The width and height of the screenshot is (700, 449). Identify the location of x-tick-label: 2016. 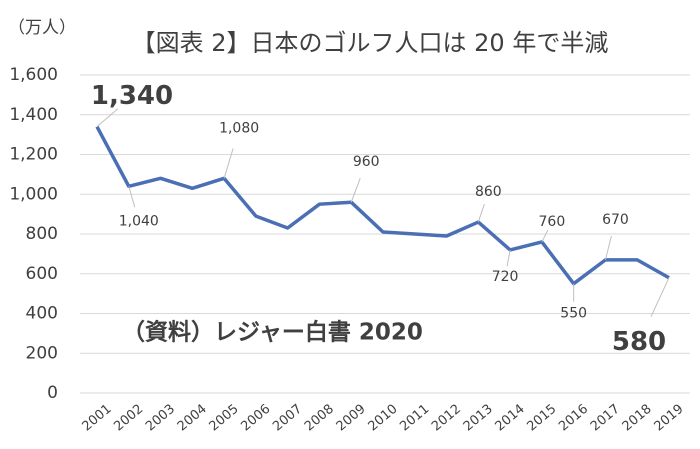
(573, 418).